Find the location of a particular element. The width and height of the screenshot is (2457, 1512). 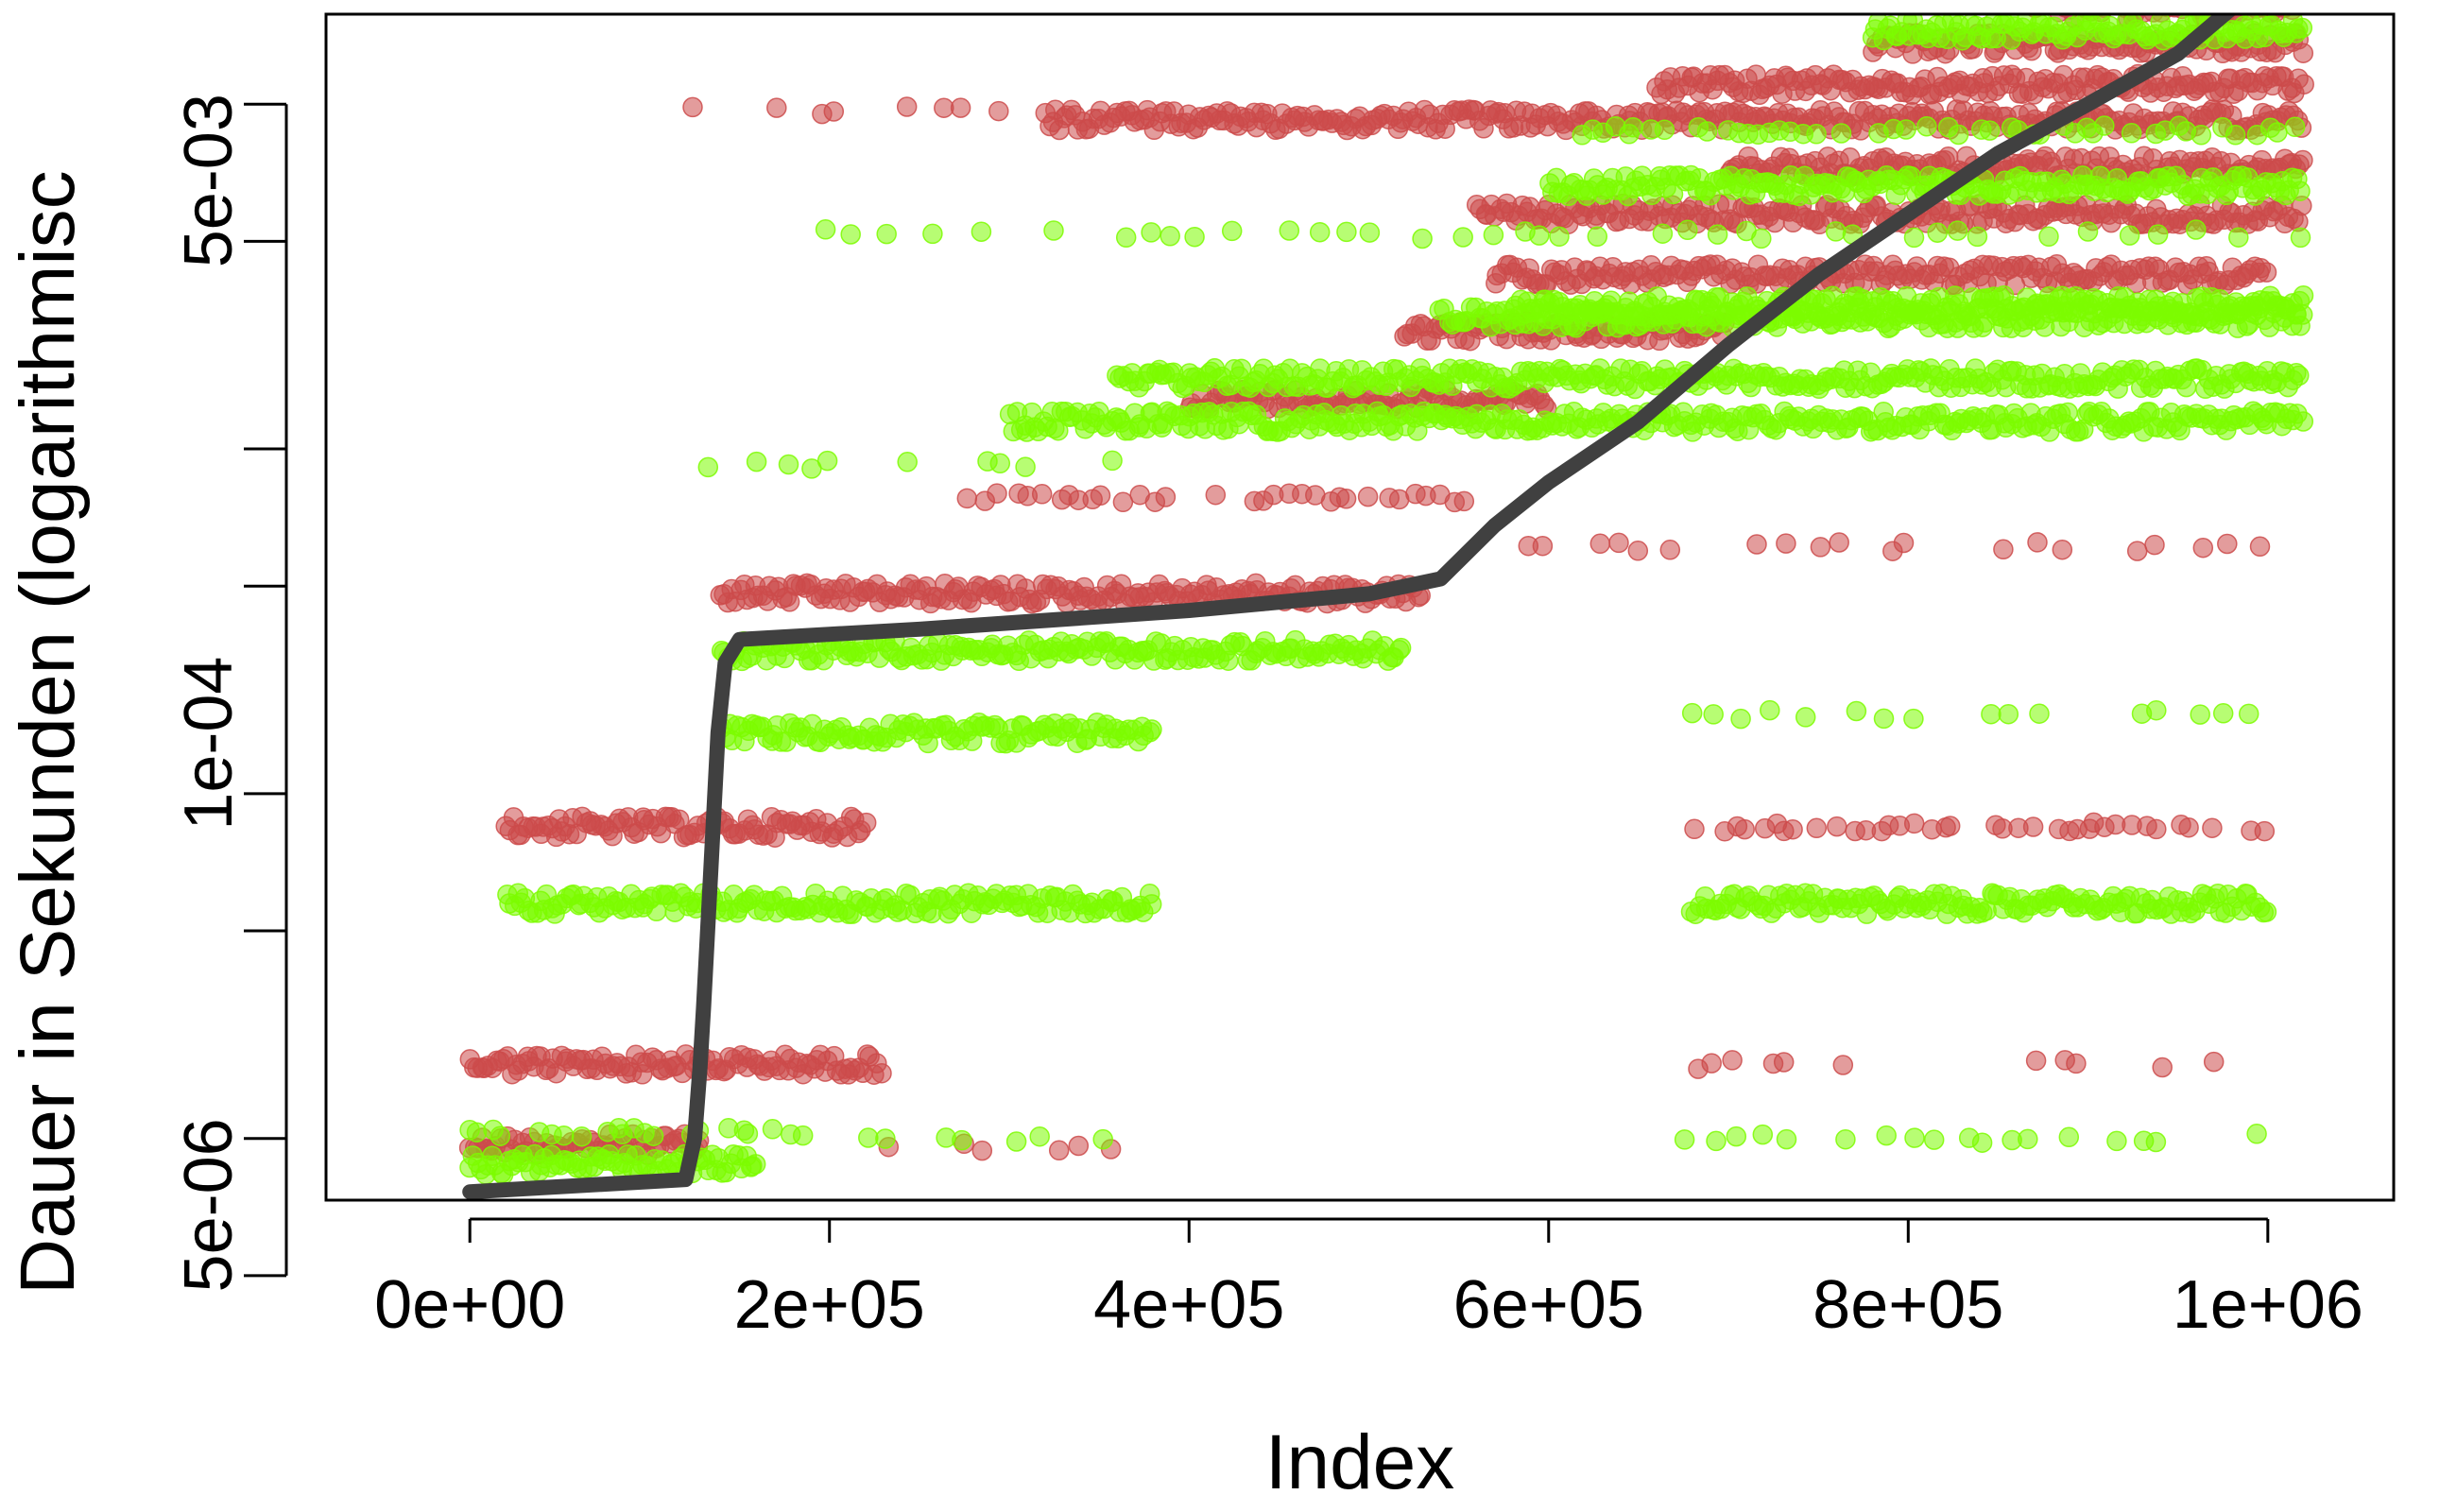

x-tick-label: 0e+00 is located at coordinates (469, 1305).